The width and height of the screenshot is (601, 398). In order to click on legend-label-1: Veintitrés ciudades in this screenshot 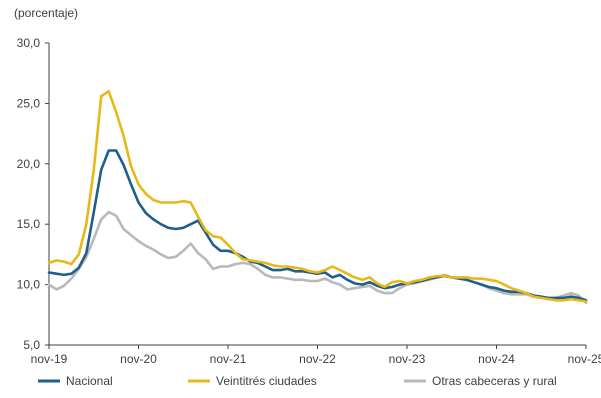, I will do `click(266, 381)`.